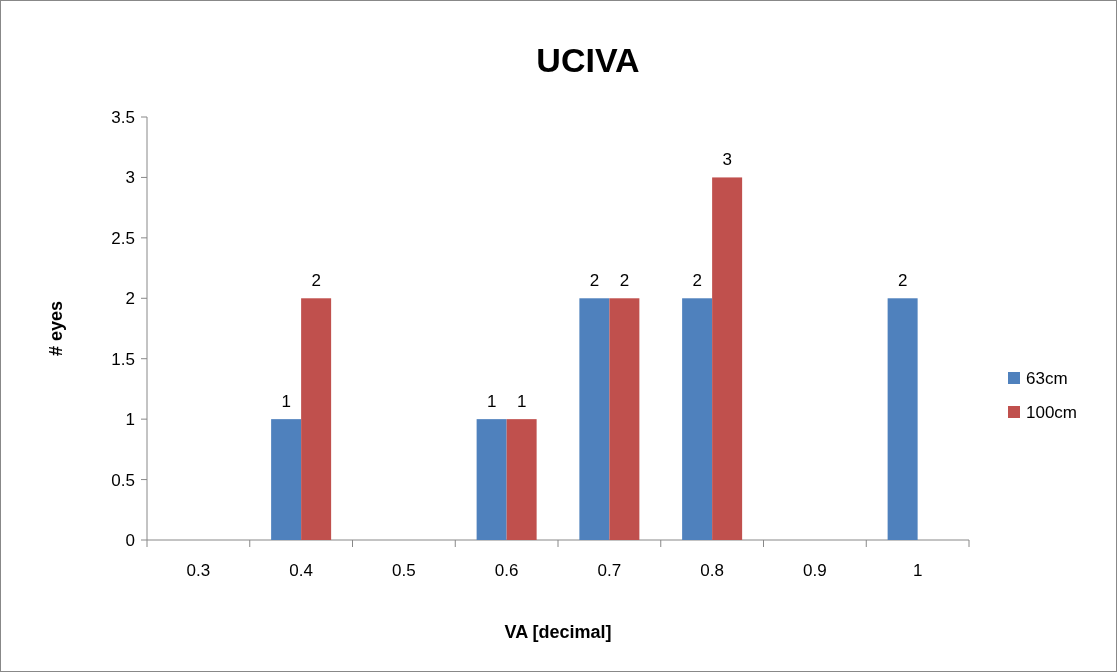  Describe the element at coordinates (727, 160) in the screenshot. I see `data-label: 3` at that location.